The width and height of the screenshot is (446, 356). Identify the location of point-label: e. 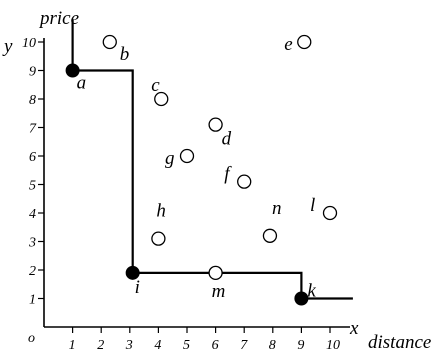
(288, 44).